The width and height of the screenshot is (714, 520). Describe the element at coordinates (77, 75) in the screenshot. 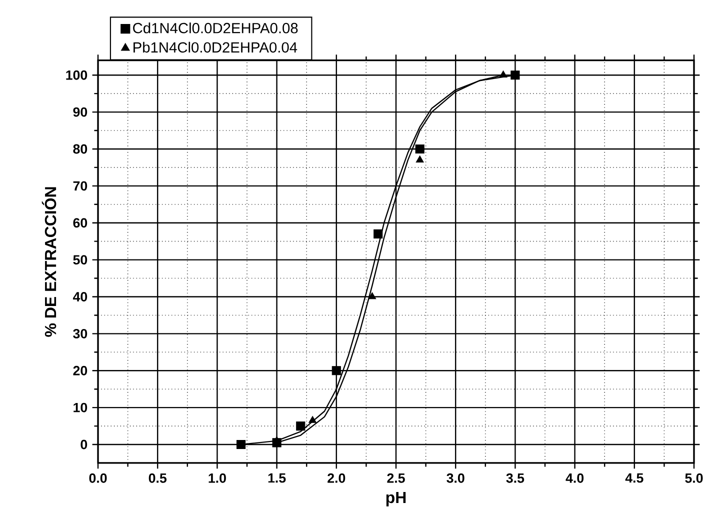

I see `y-tick-label: 100` at that location.